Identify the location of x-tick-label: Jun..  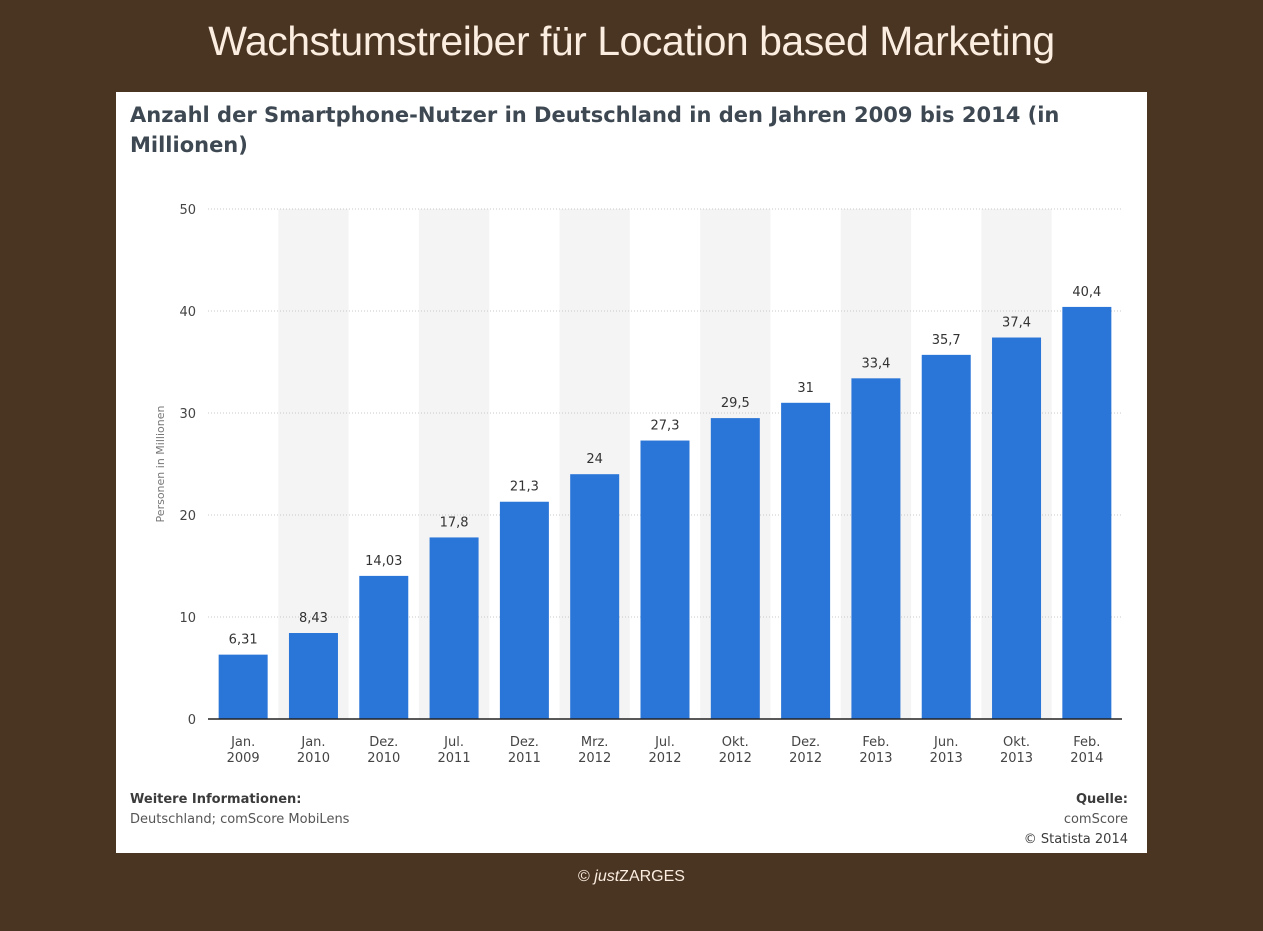
(945, 742).